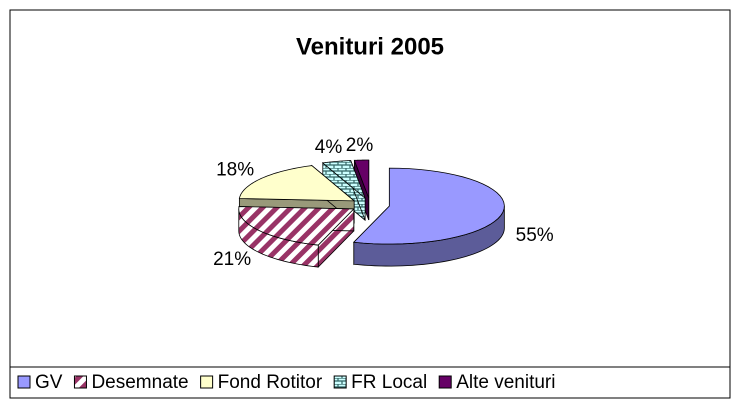 The image size is (738, 406). What do you see at coordinates (232, 259) in the screenshot?
I see `data-label: 21%` at bounding box center [232, 259].